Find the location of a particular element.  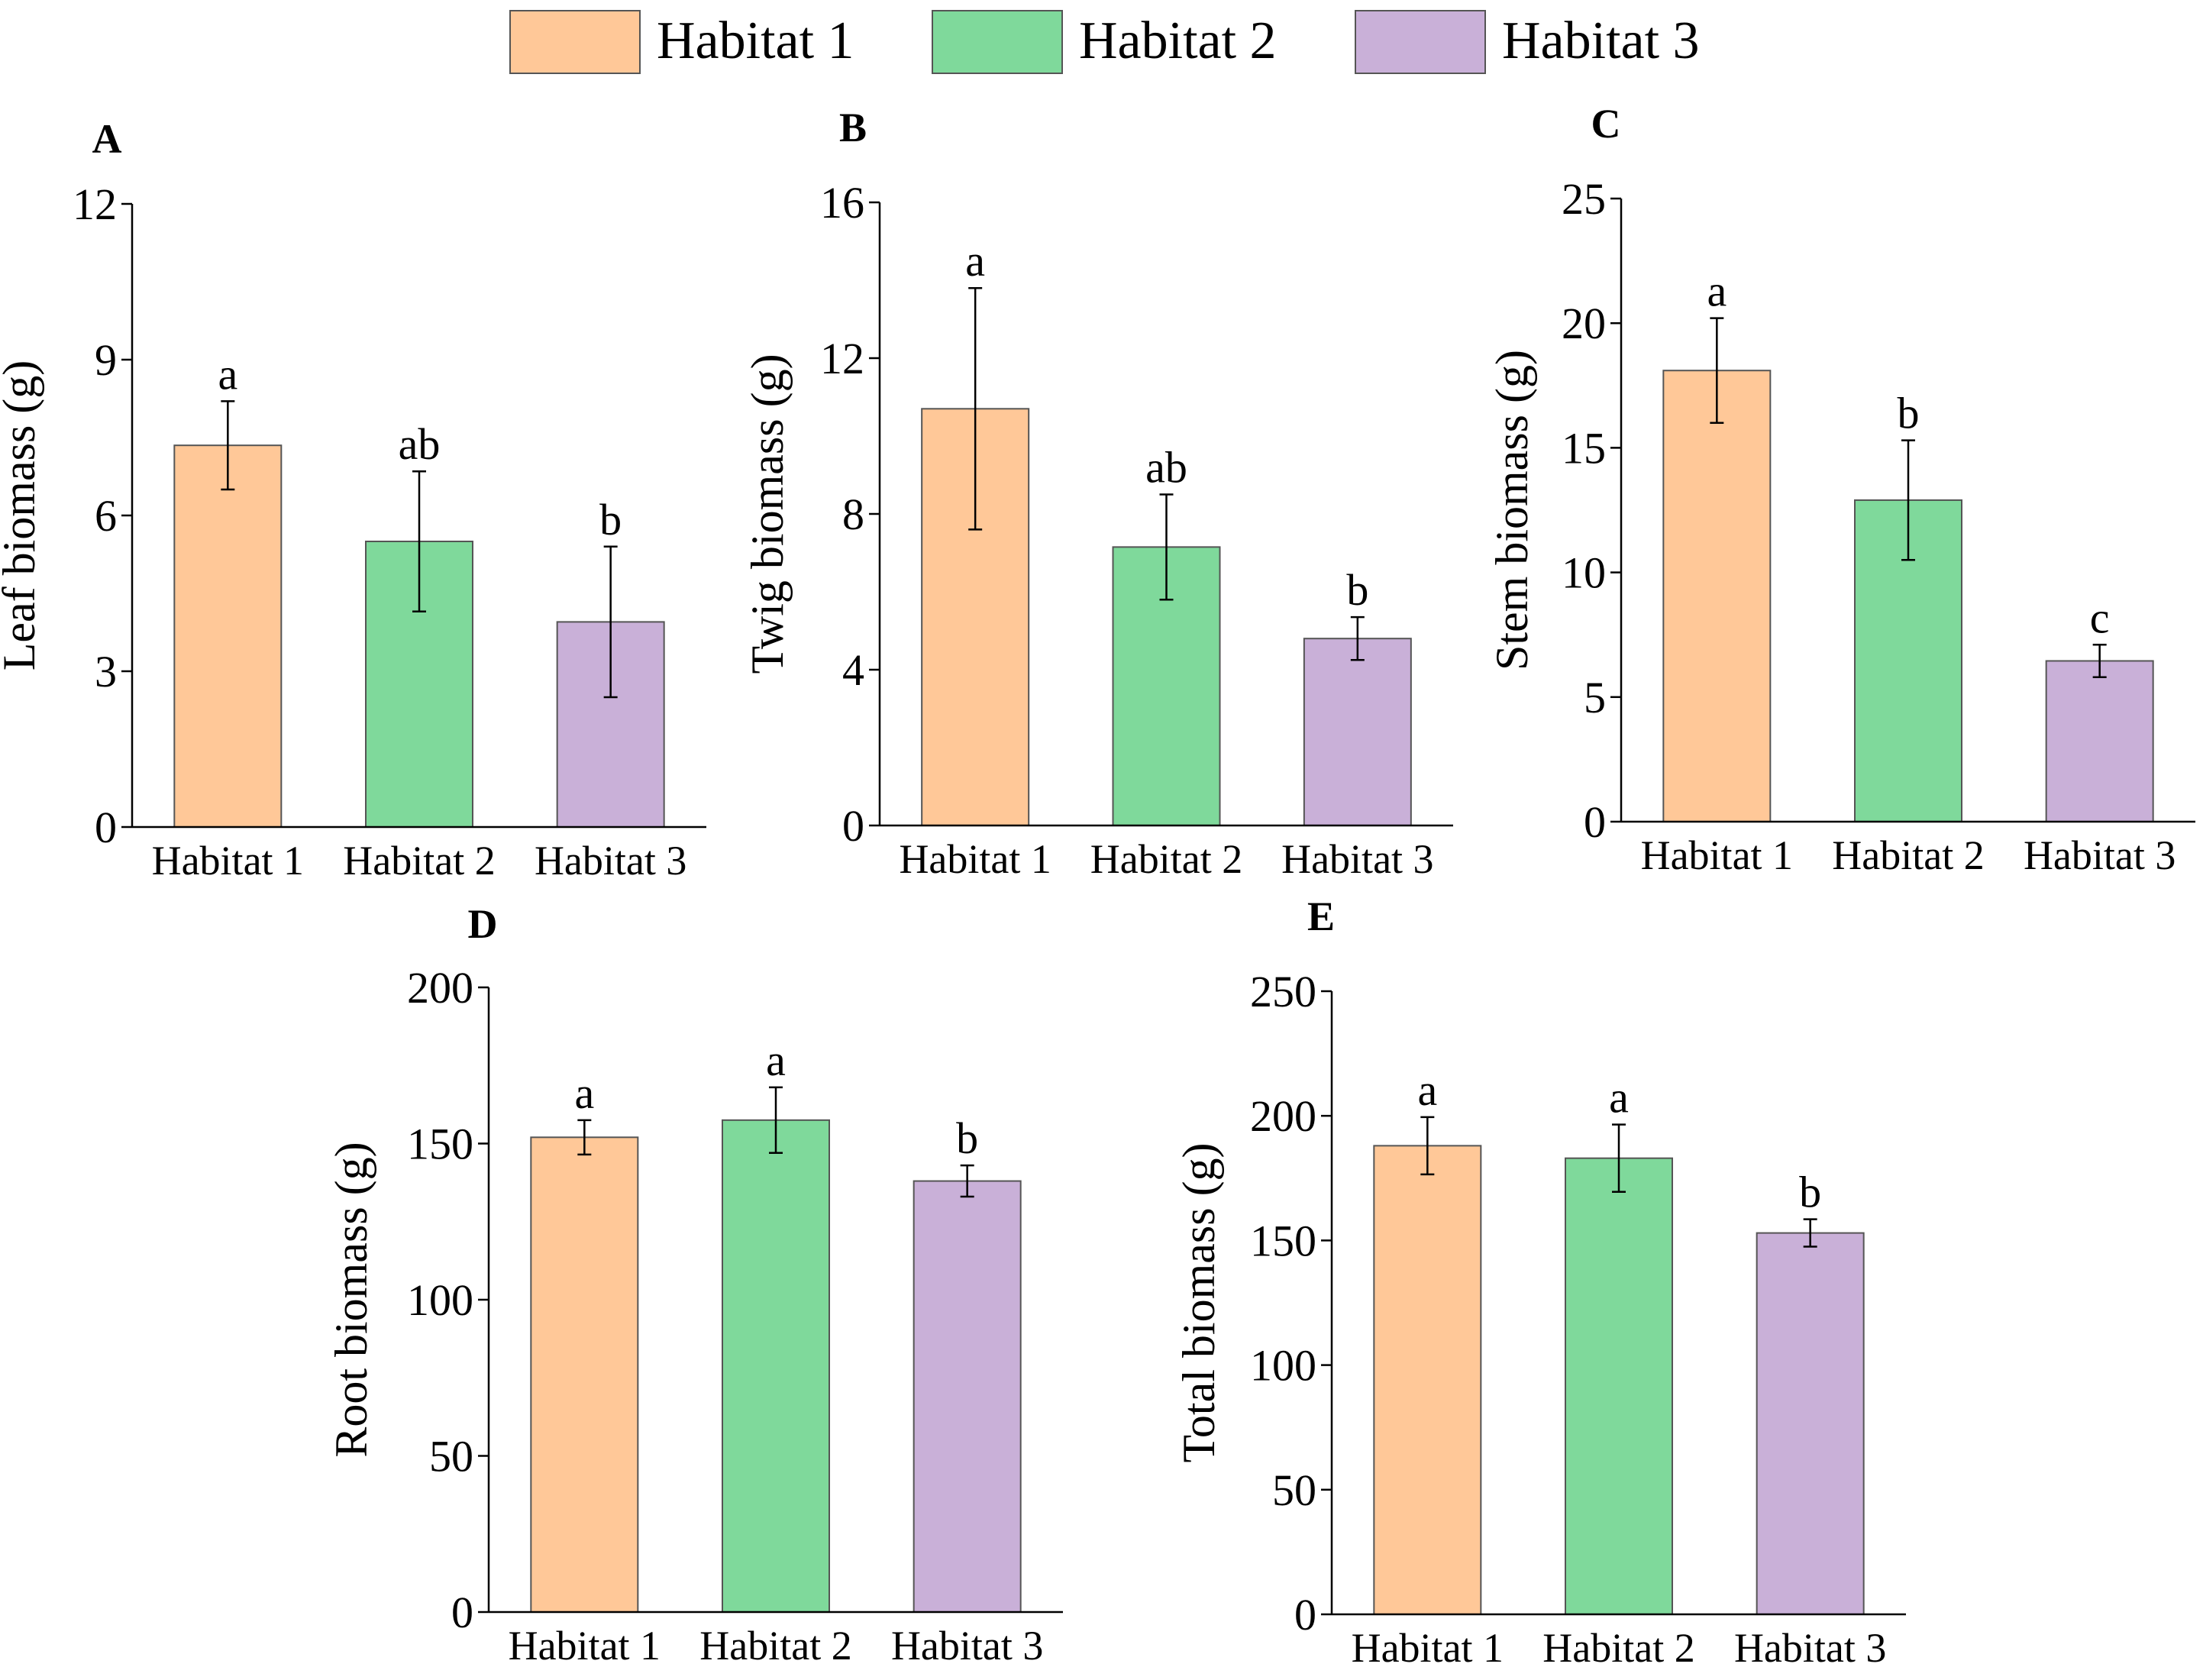

y-tick-label: 6 is located at coordinates (106, 516).